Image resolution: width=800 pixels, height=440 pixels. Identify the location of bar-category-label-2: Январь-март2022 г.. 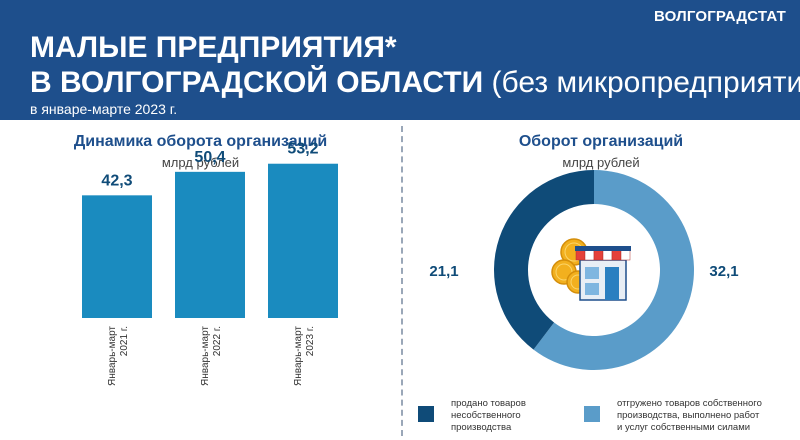
(211, 356).